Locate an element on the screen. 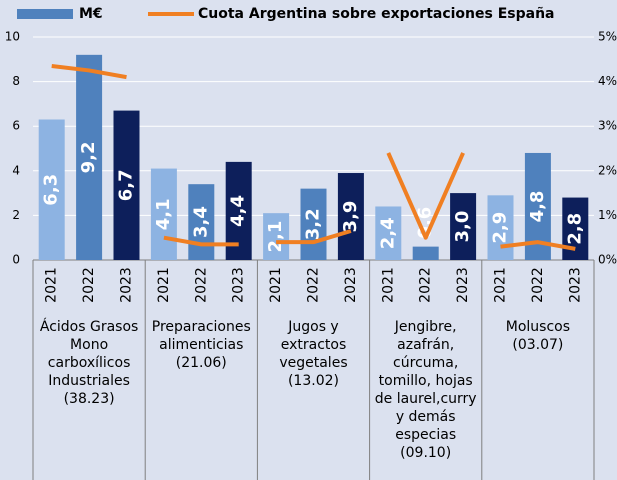  y2-tick-label: 3% is located at coordinates (607, 126).